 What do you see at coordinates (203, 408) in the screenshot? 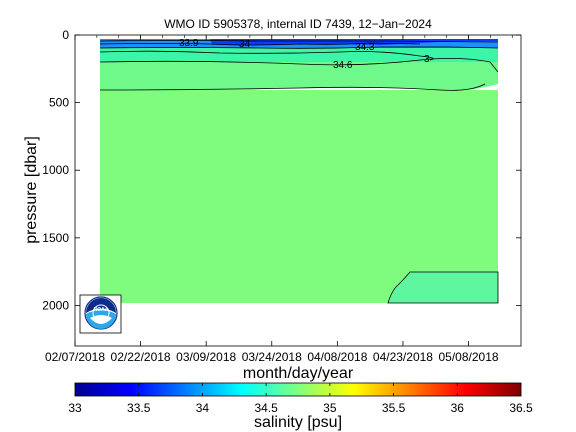
I see `colorbar-tick-label: 34` at bounding box center [203, 408].